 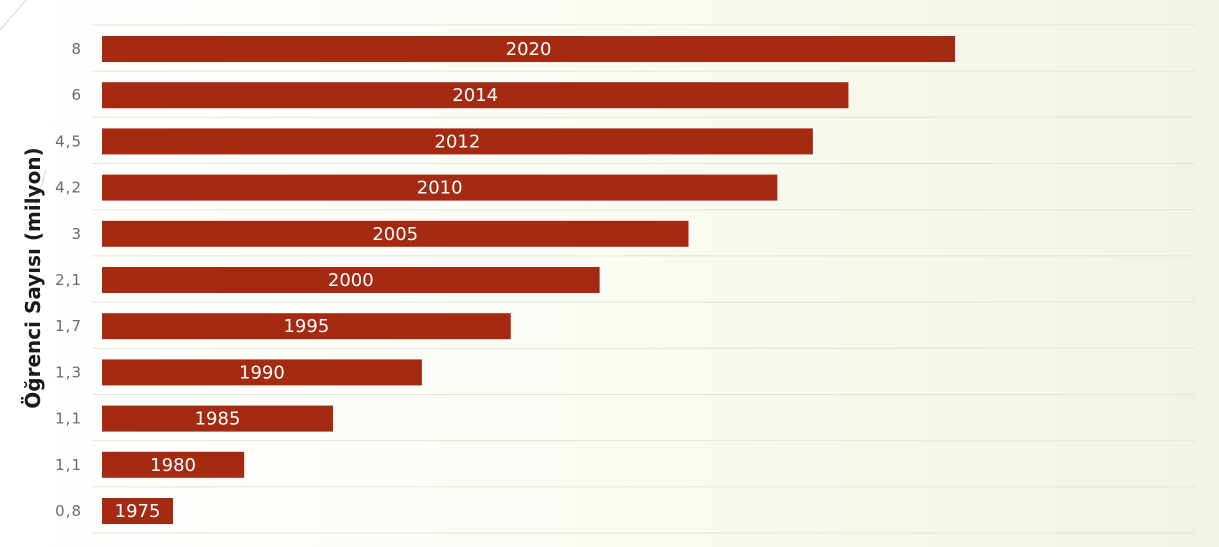 What do you see at coordinates (33, 277) in the screenshot?
I see `y-axis-title: Öğrenci Sayısı (milyon)` at bounding box center [33, 277].